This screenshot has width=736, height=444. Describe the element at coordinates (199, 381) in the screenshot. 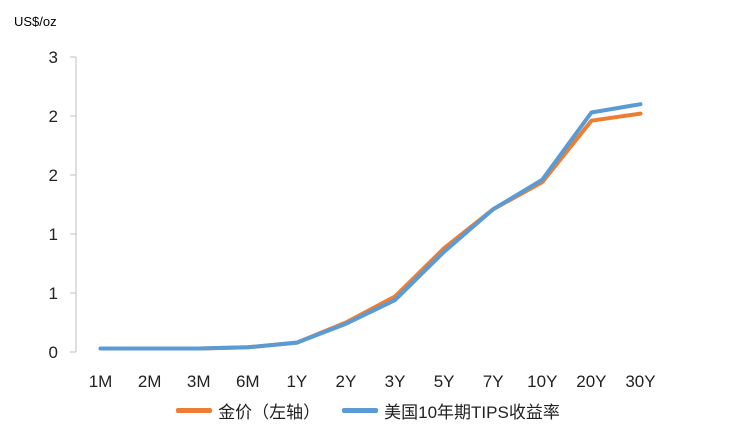

I see `x-tick-label: 3M` at that location.